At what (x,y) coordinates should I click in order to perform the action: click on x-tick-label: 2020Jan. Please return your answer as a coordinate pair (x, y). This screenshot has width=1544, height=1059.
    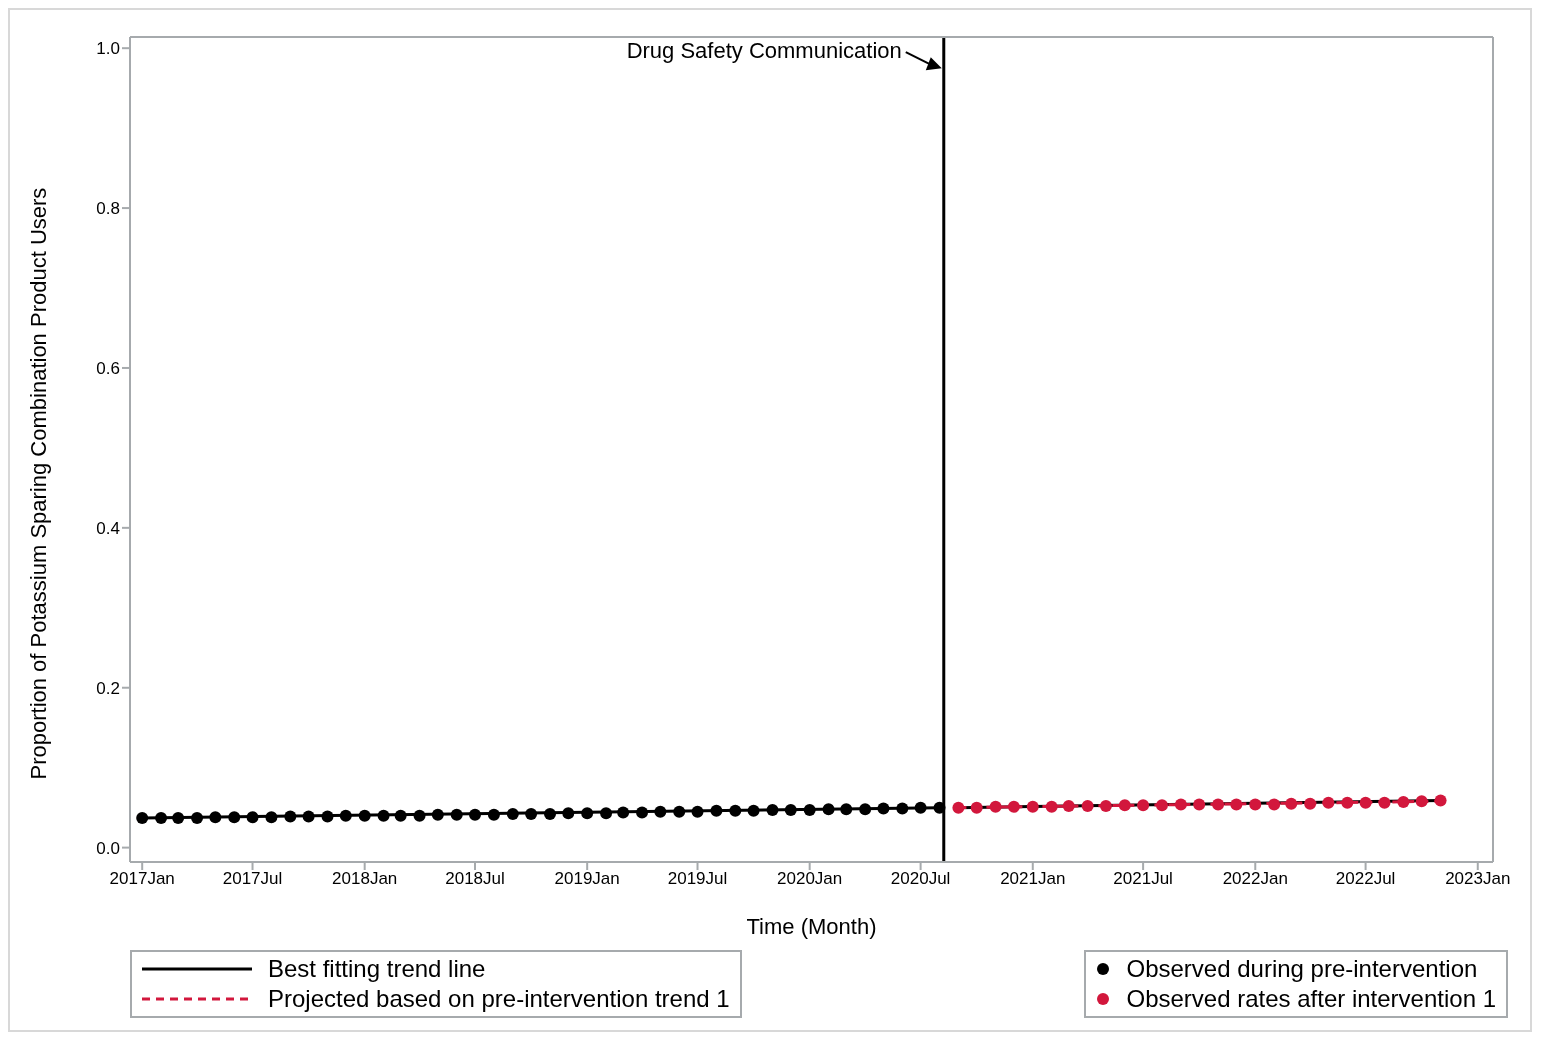
    Looking at the image, I should click on (810, 879).